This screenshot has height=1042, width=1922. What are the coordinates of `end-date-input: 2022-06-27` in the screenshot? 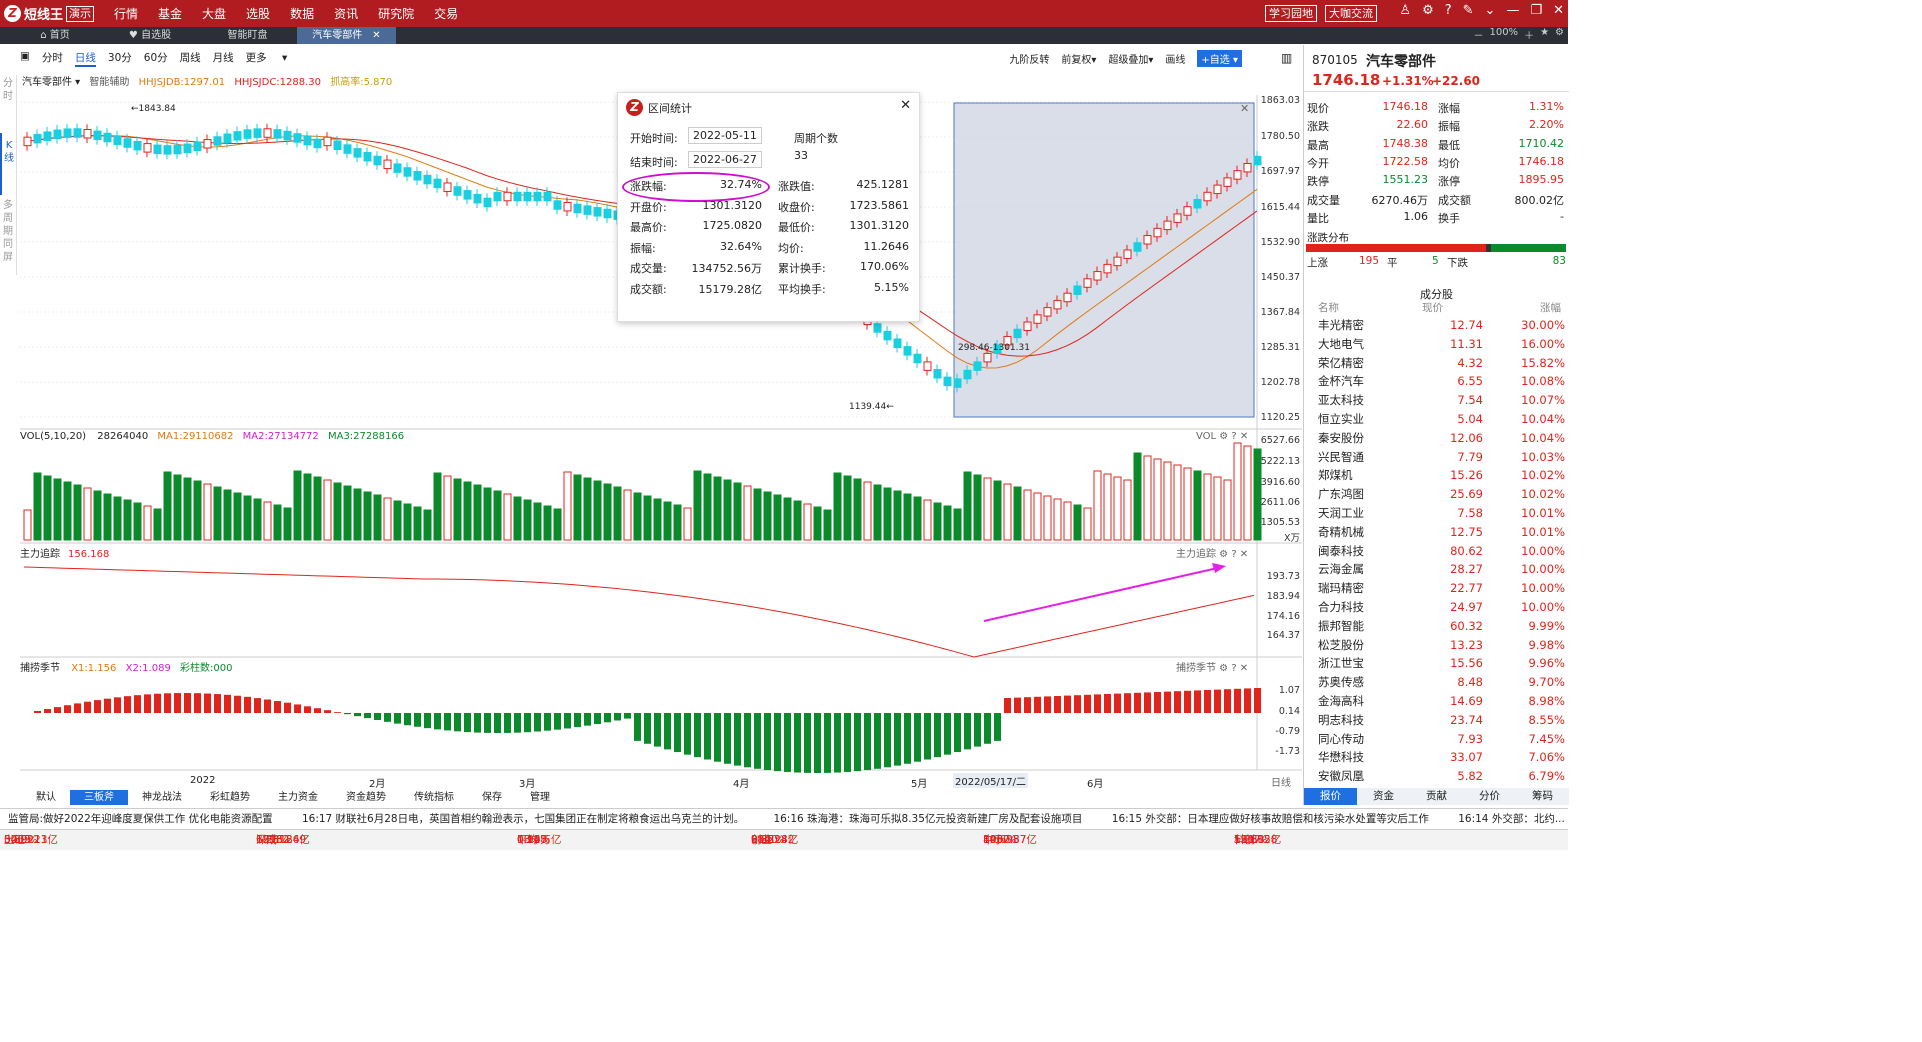 It's located at (725, 159).